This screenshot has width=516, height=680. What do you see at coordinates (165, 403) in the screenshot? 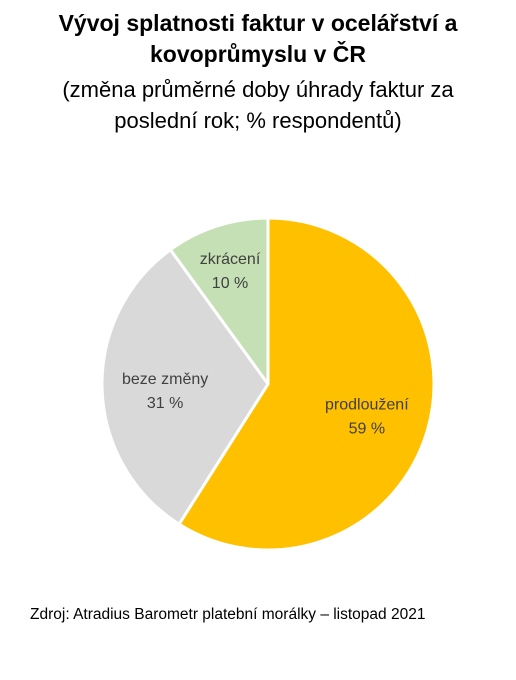
I see `slice-value-1: 31 %` at bounding box center [165, 403].